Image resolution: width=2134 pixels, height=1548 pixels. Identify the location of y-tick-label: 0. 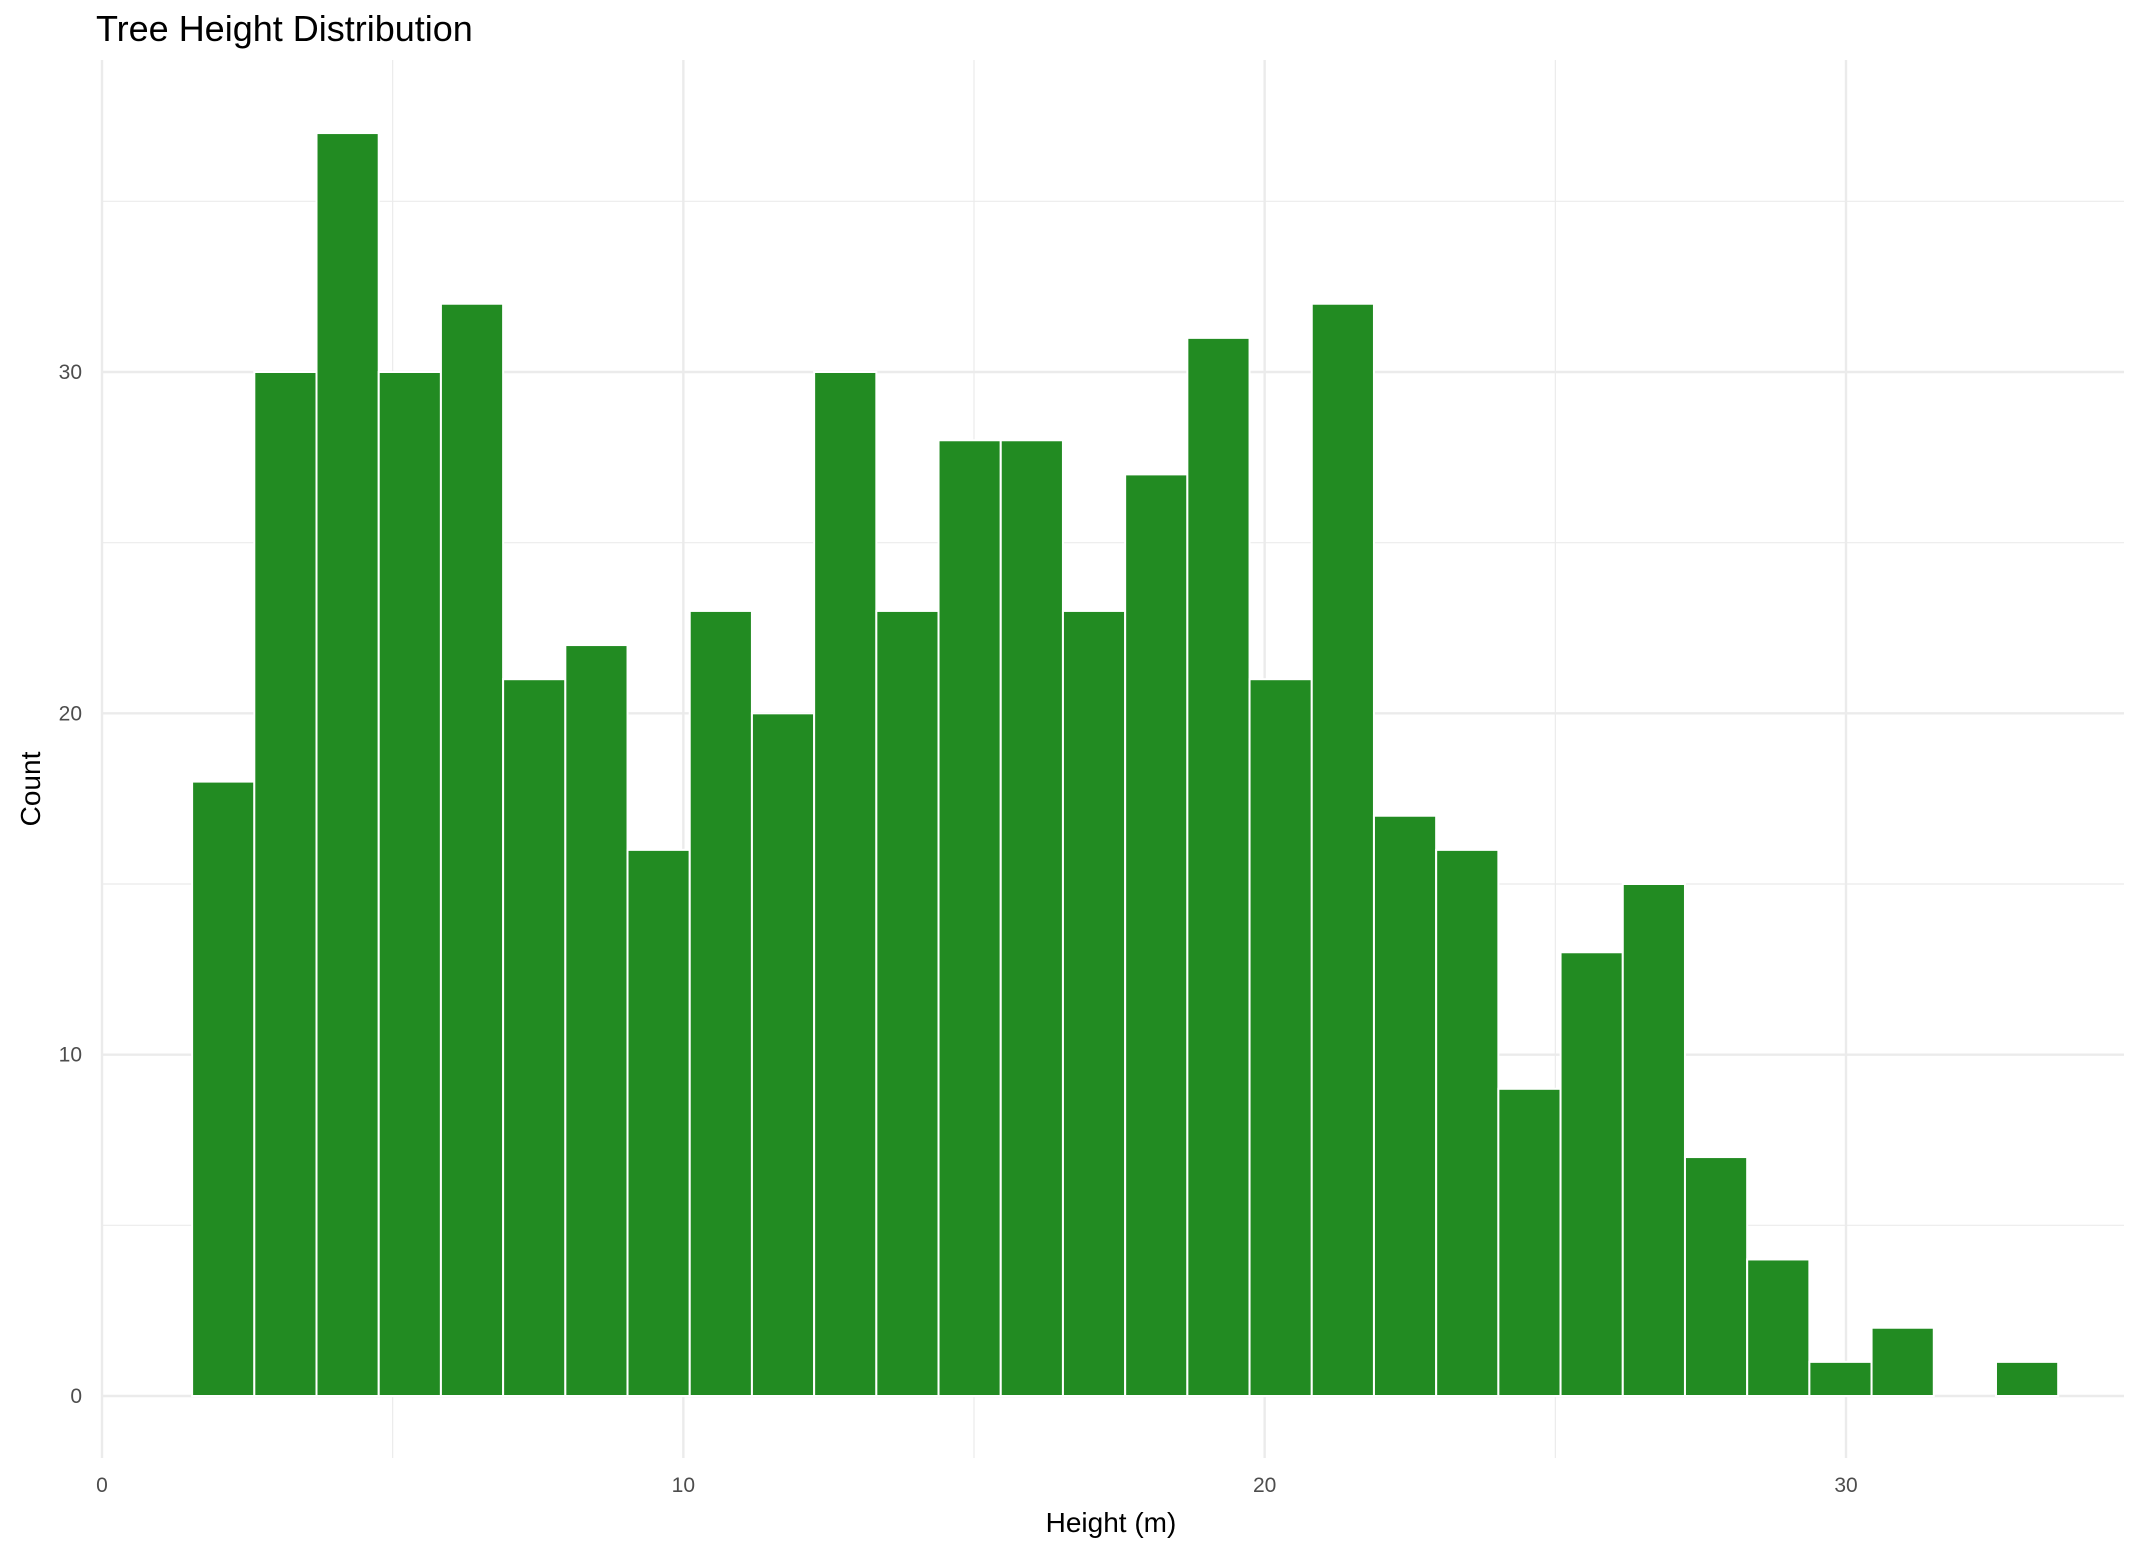
(76, 1396).